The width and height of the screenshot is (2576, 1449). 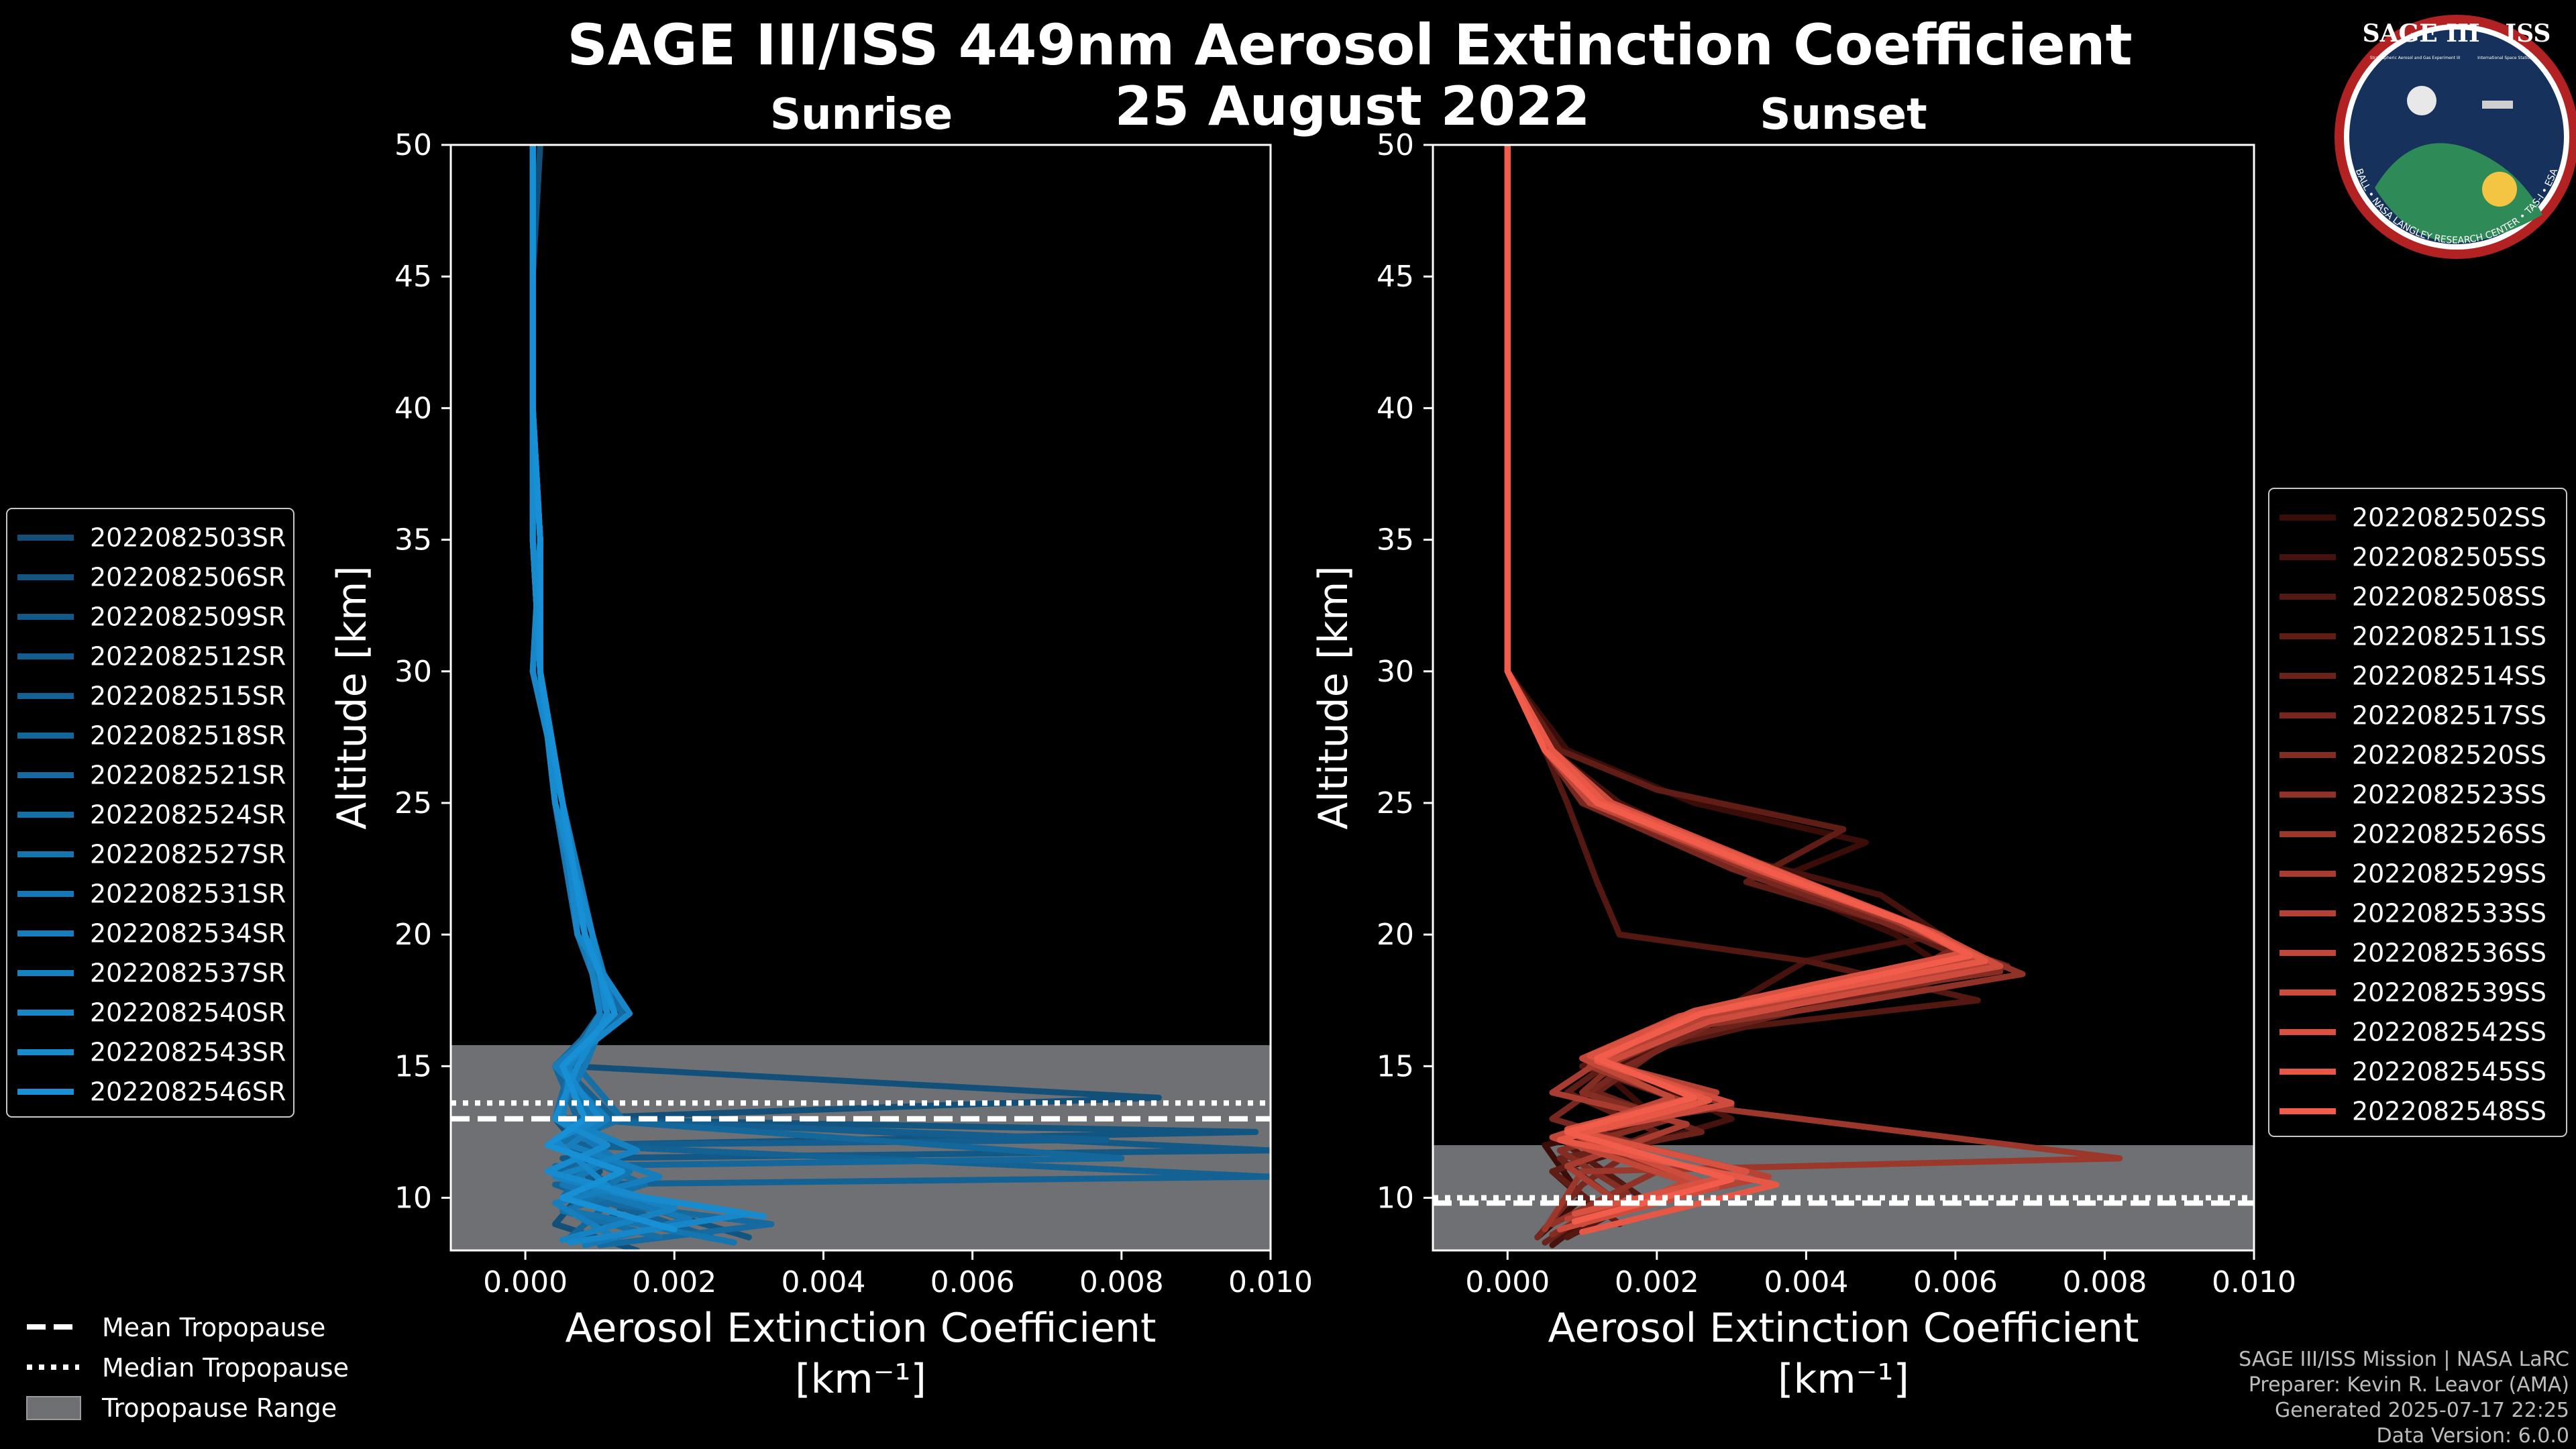 What do you see at coordinates (2499, 189) in the screenshot?
I see `sun-icon` at bounding box center [2499, 189].